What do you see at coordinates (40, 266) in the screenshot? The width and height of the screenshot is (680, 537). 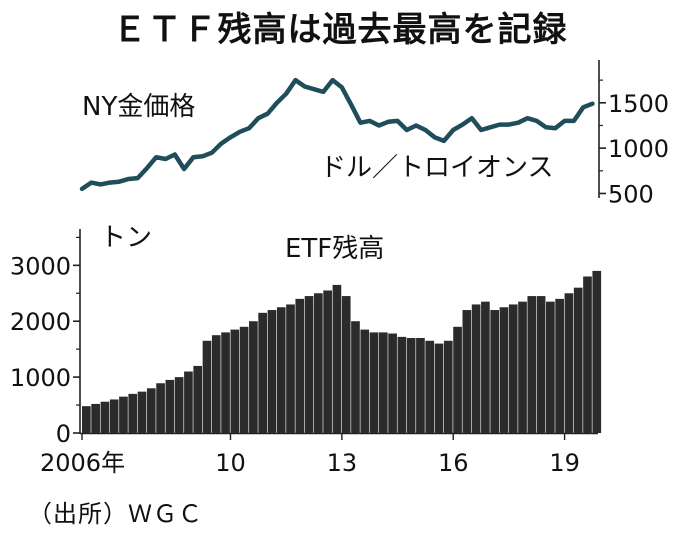 I see `etf-y-tick-label: 3000` at bounding box center [40, 266].